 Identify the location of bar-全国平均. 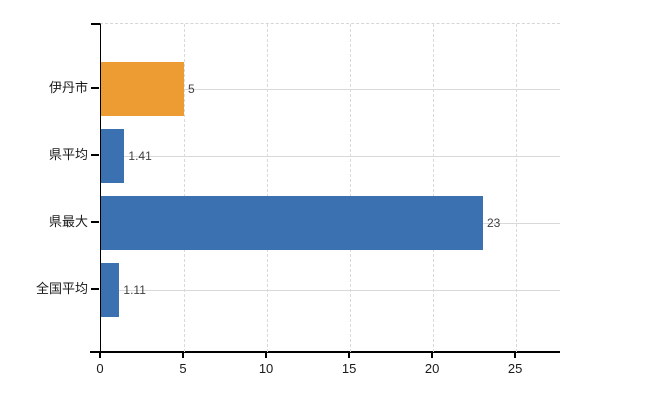
(110, 290).